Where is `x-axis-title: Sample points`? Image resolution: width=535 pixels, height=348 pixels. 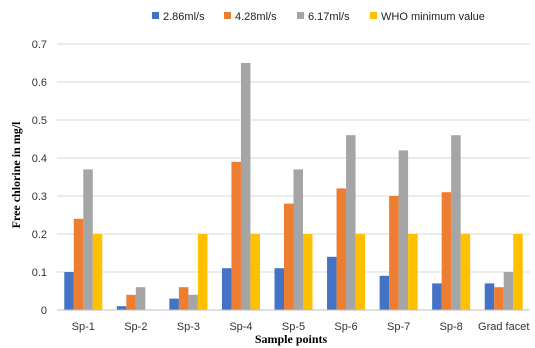
x-axis-title: Sample points is located at coordinates (291, 339).